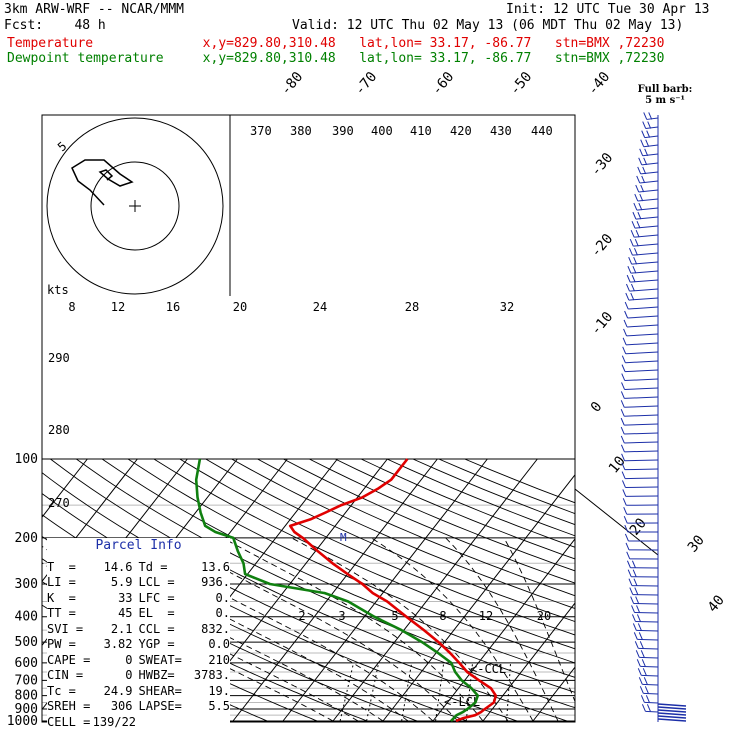 The height and width of the screenshot is (740, 740). Describe the element at coordinates (211, 675) in the screenshot. I see `parcel-field-value: 3783.` at that location.